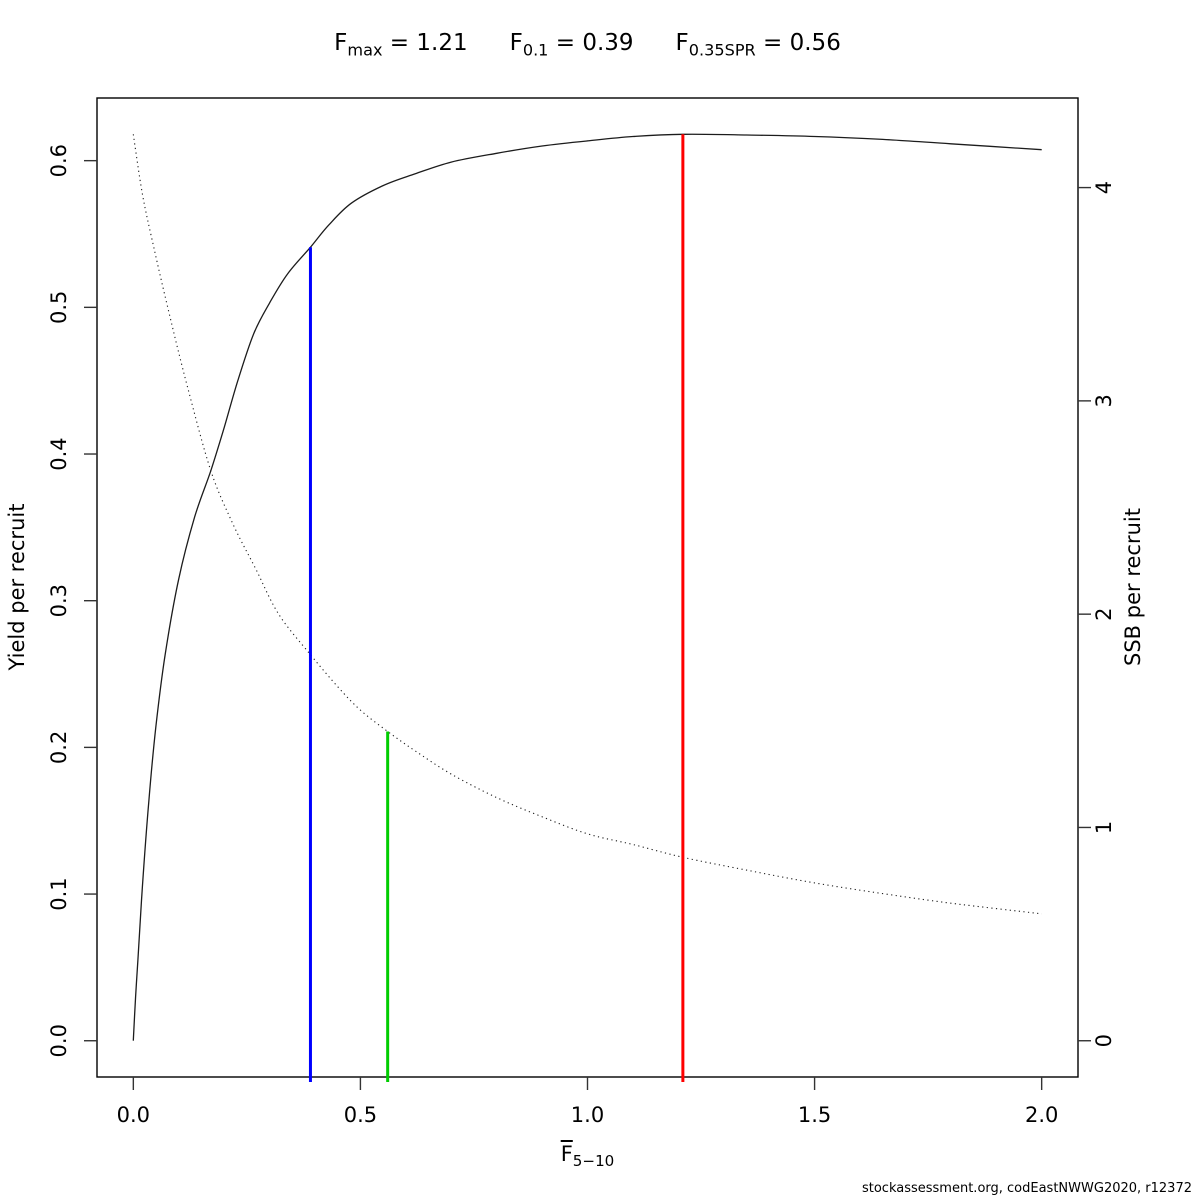  I want to click on y-left-tick-label: 0.1, so click(59, 893).